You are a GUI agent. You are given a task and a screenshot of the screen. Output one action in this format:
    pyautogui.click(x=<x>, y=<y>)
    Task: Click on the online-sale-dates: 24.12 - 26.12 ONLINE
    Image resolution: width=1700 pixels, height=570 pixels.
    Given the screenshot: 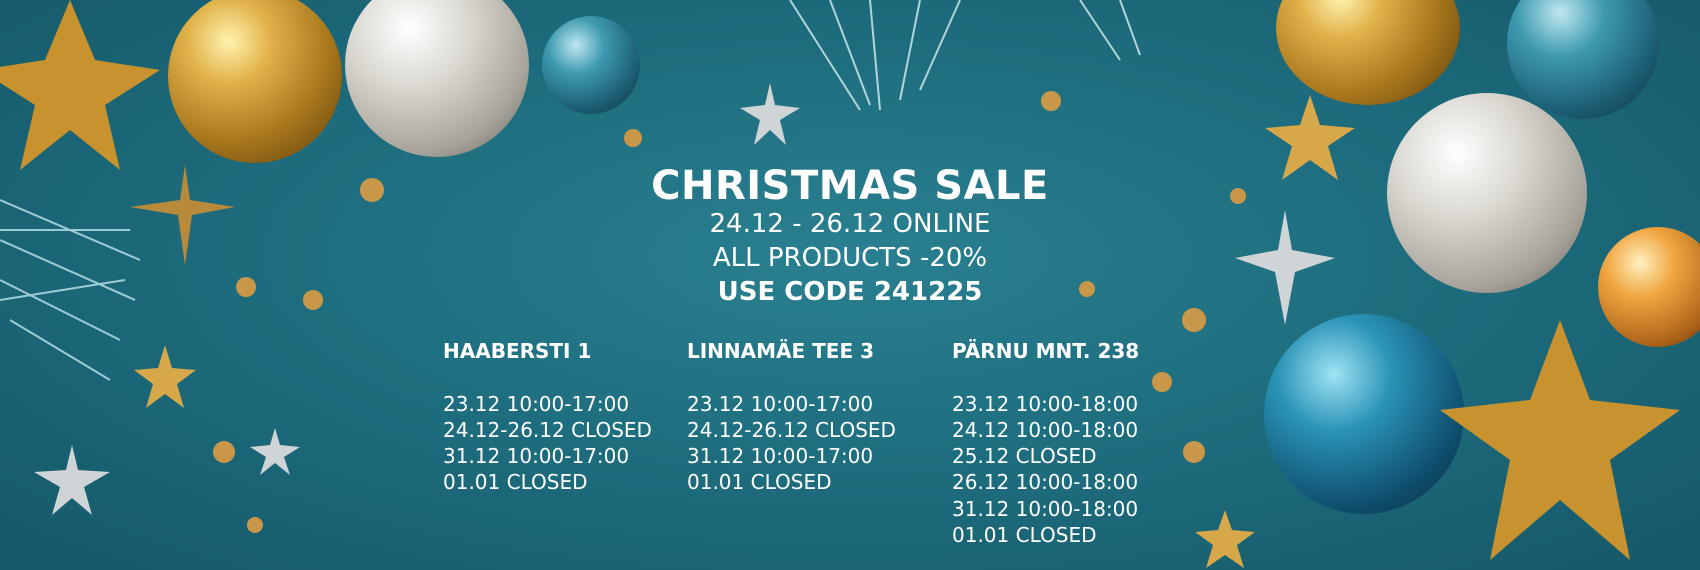 What is the action you would take?
    pyautogui.click(x=850, y=224)
    